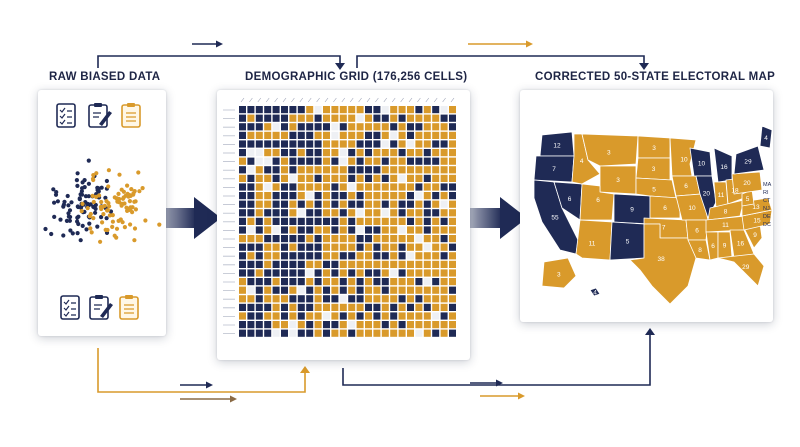 This screenshot has height=447, width=800. I want to click on state-tx, so click(663, 264).